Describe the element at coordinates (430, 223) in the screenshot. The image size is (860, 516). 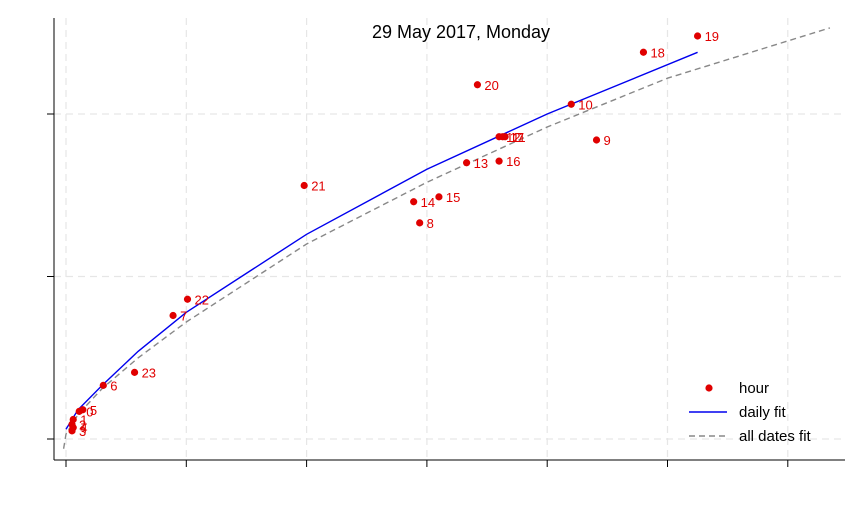
I see `hour-point-label: 8` at that location.